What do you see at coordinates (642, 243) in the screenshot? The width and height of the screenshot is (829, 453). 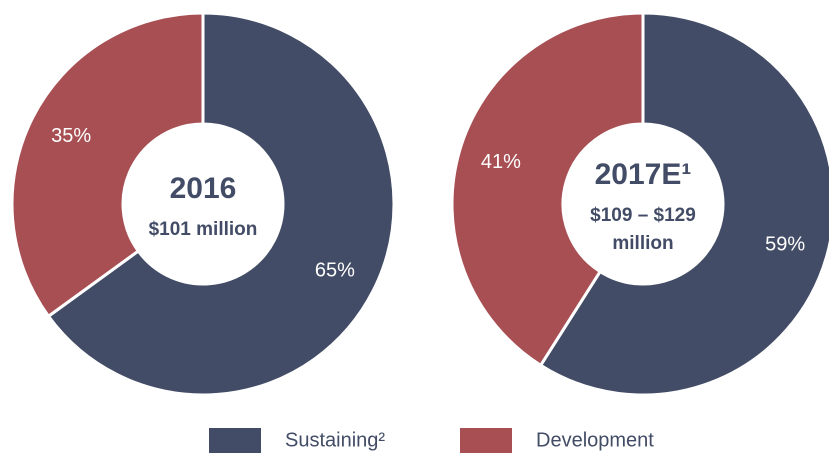 I see `center-subtitle: million` at bounding box center [642, 243].